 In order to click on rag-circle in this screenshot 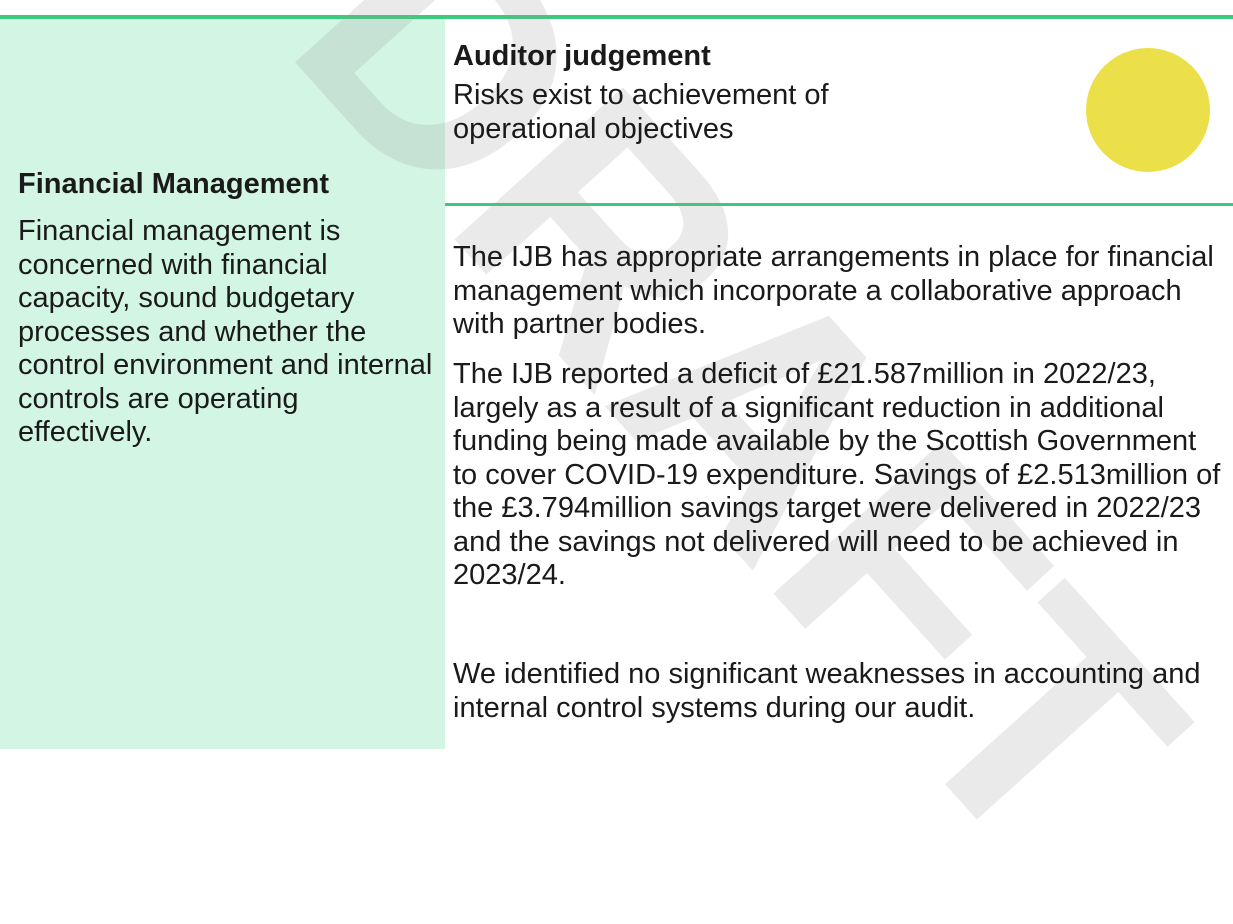, I will do `click(1148, 110)`.